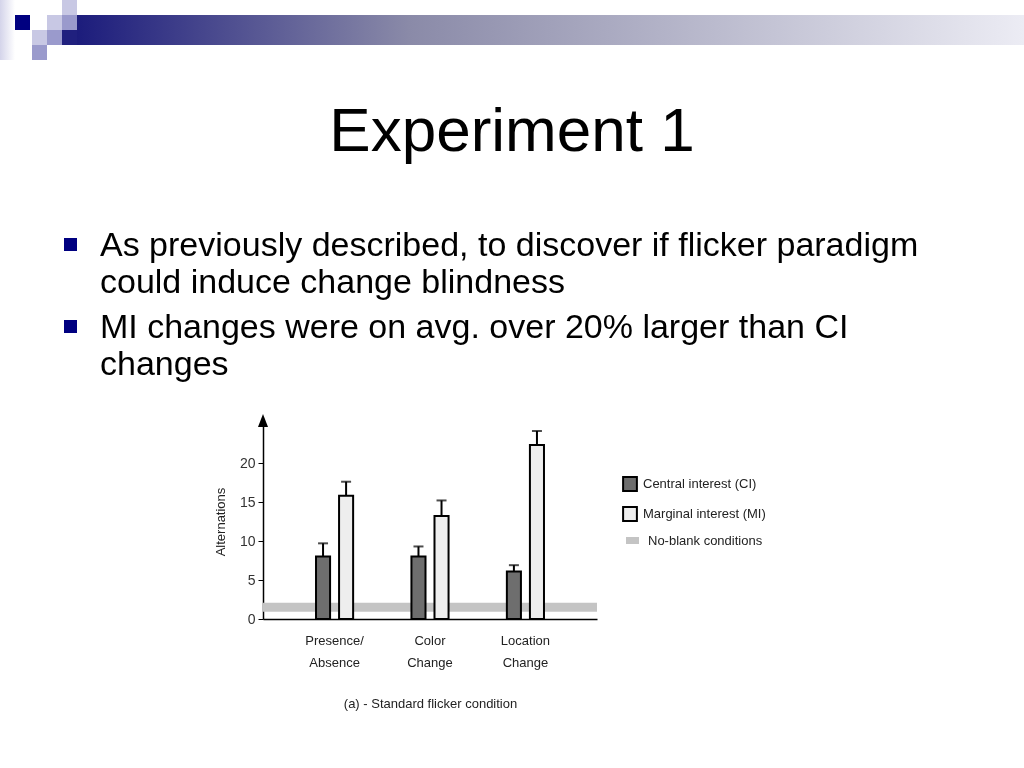 The width and height of the screenshot is (1024, 768). I want to click on x-tick-label: Location Change, so click(525, 651).